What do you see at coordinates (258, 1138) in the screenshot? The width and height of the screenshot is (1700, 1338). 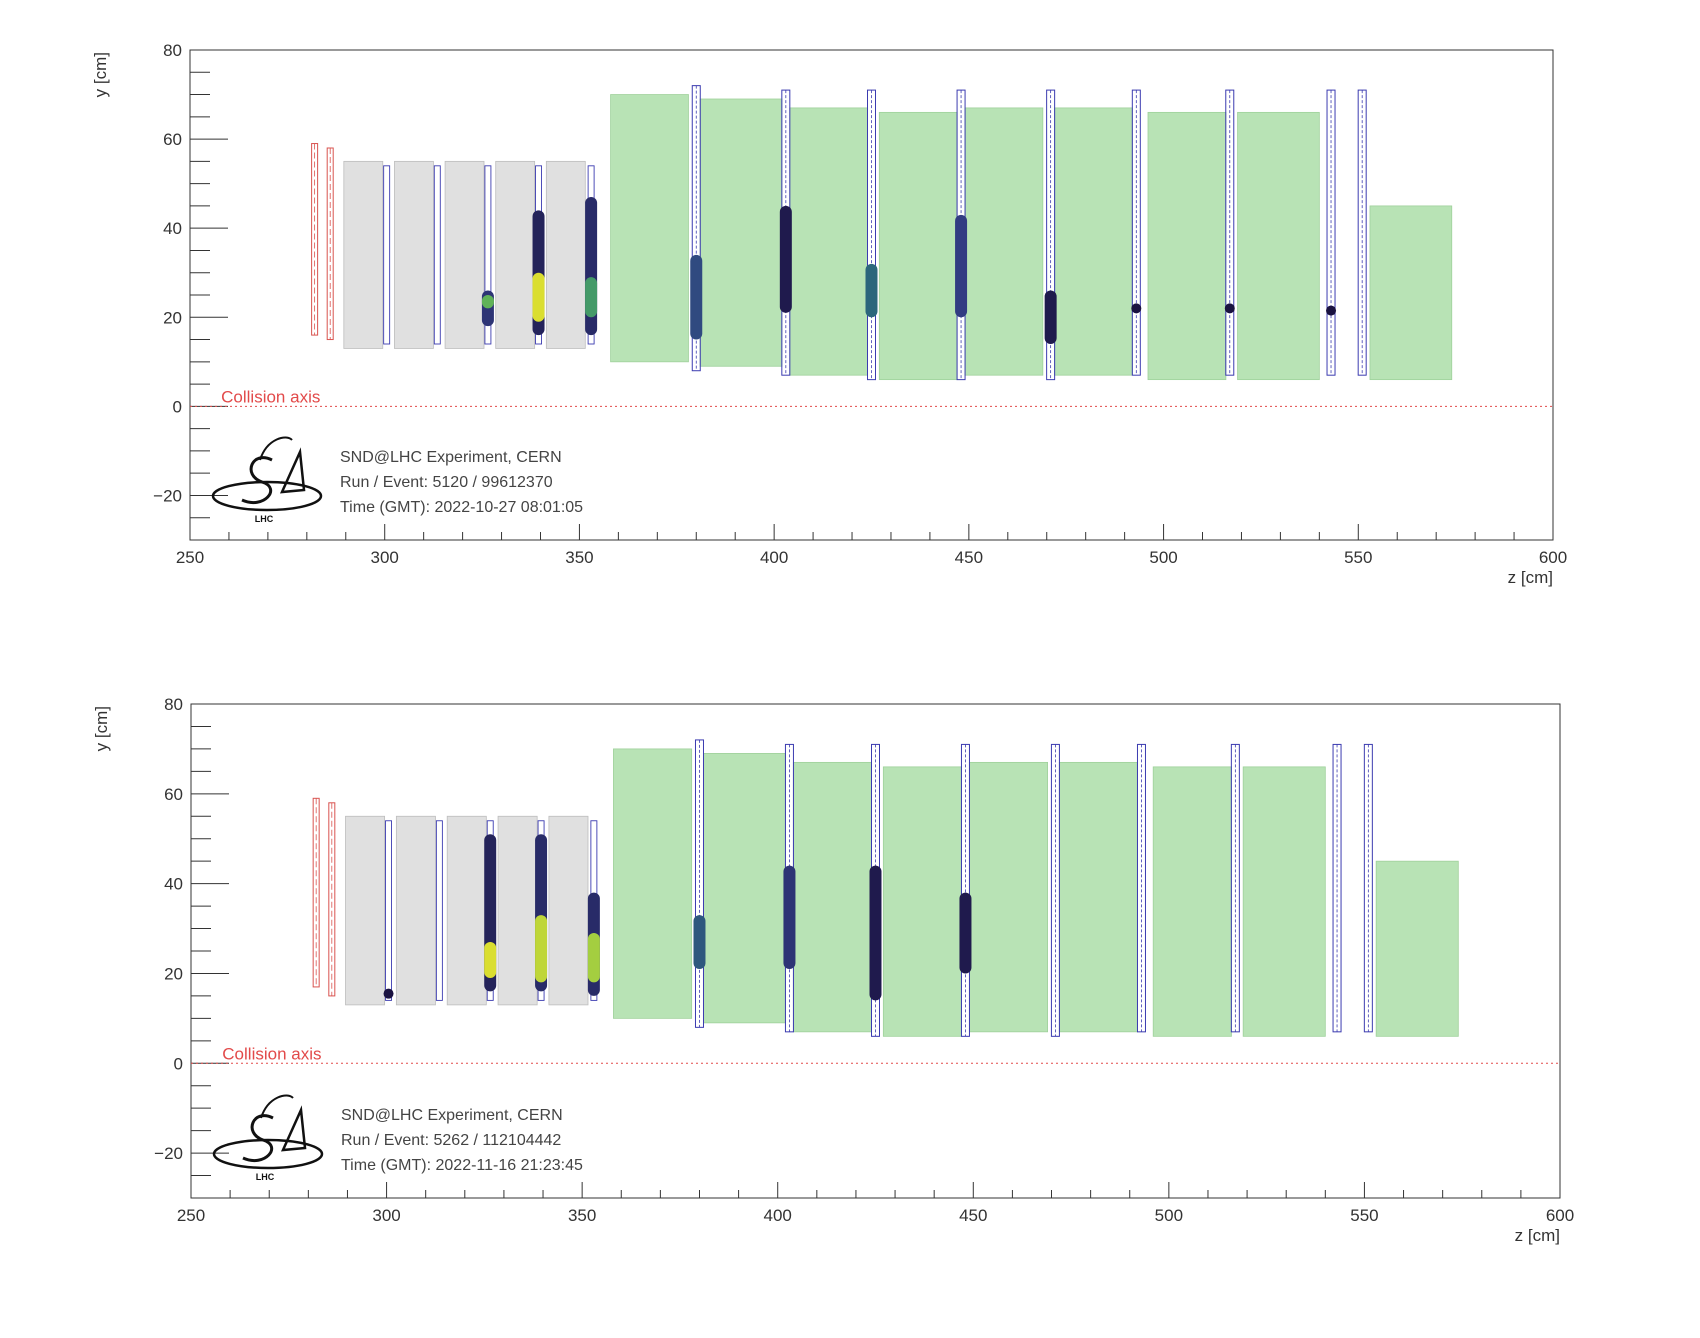 I see `logo-s-stroke` at bounding box center [258, 1138].